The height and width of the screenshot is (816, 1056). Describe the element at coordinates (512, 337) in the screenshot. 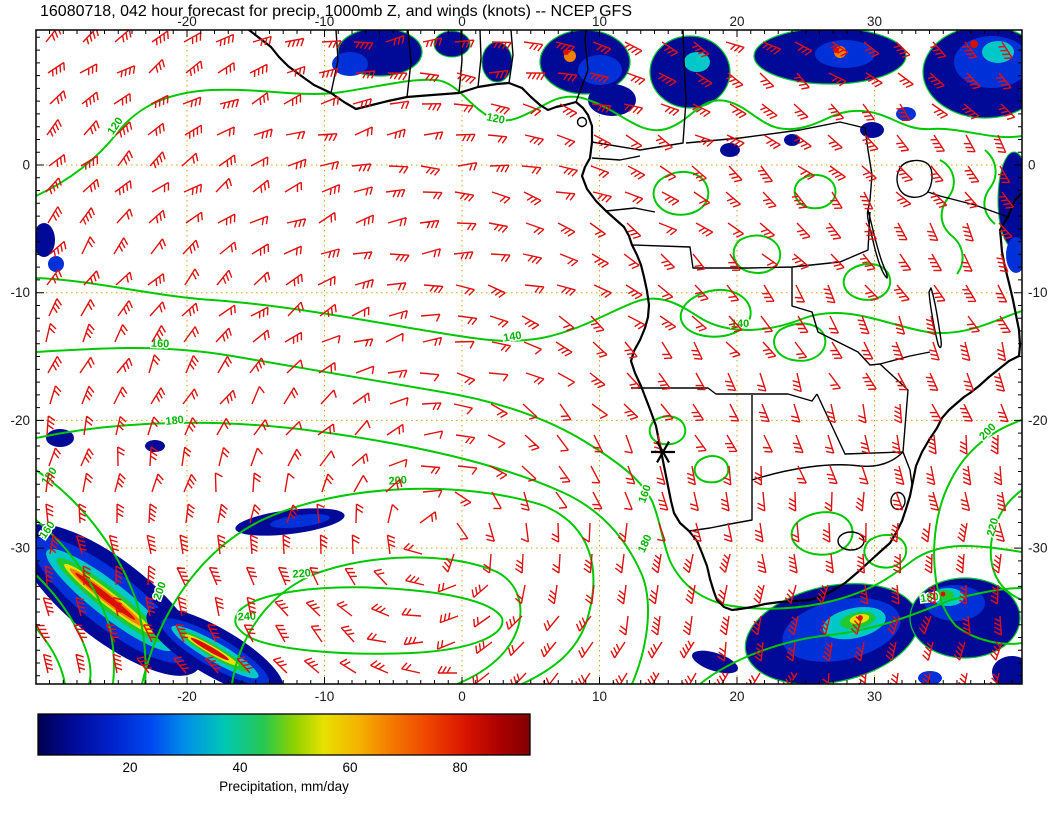

I see `contour-label: 140` at that location.